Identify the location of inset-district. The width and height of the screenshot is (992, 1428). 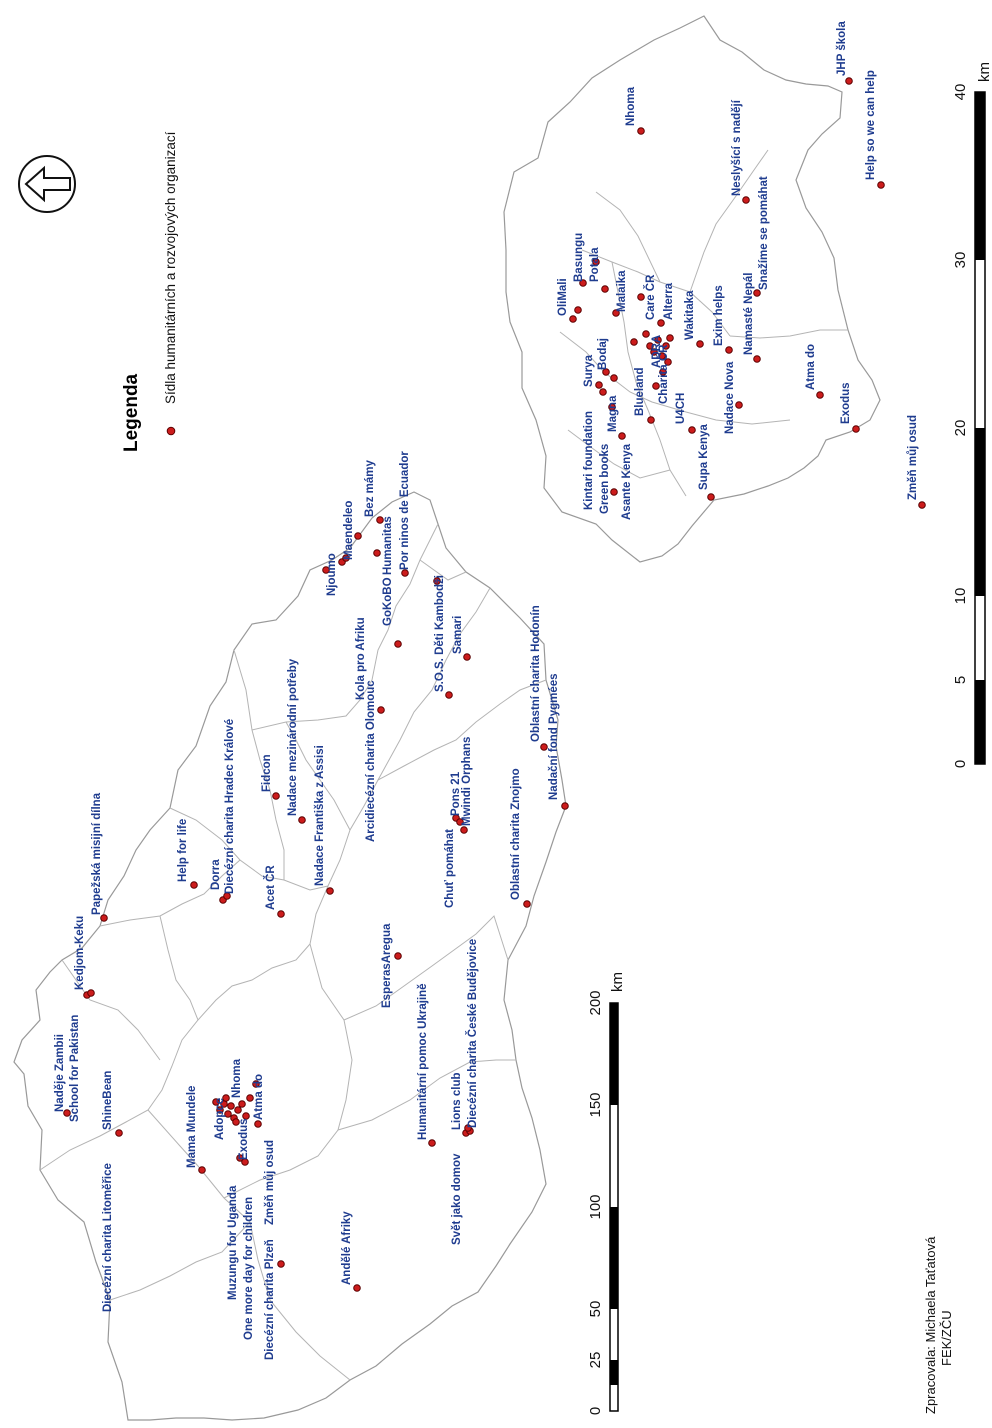
(675, 378).